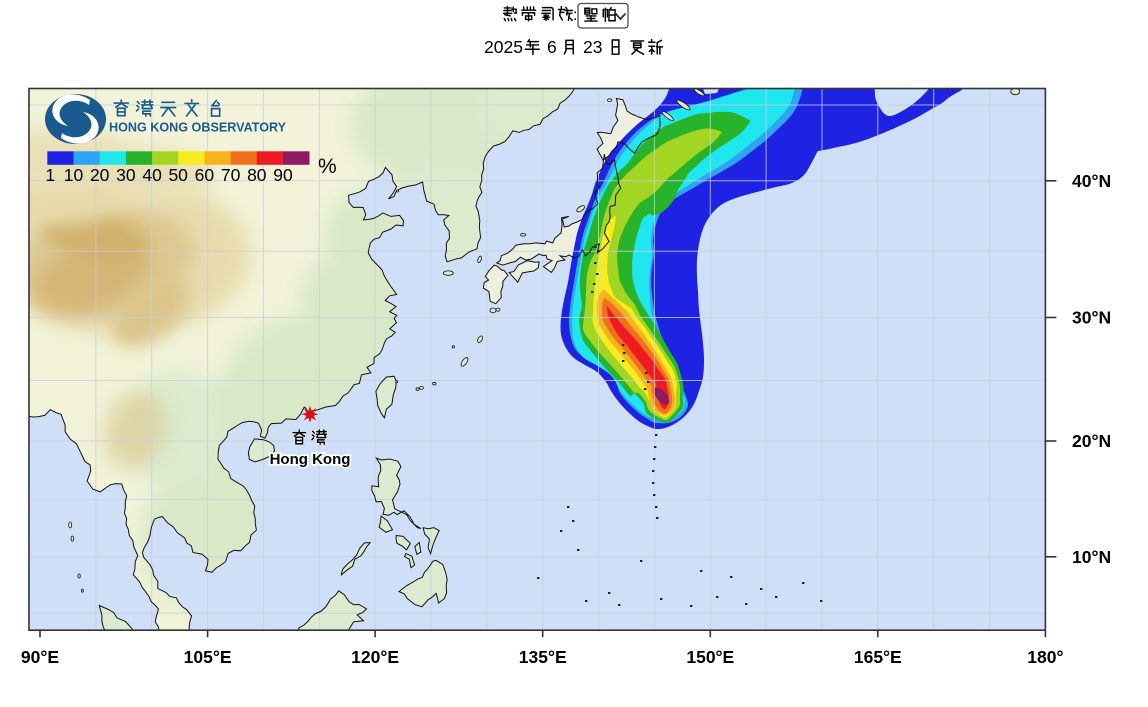 Image resolution: width=1148 pixels, height=707 pixels. What do you see at coordinates (592, 47) in the screenshot?
I see `svg-text: 23` at bounding box center [592, 47].